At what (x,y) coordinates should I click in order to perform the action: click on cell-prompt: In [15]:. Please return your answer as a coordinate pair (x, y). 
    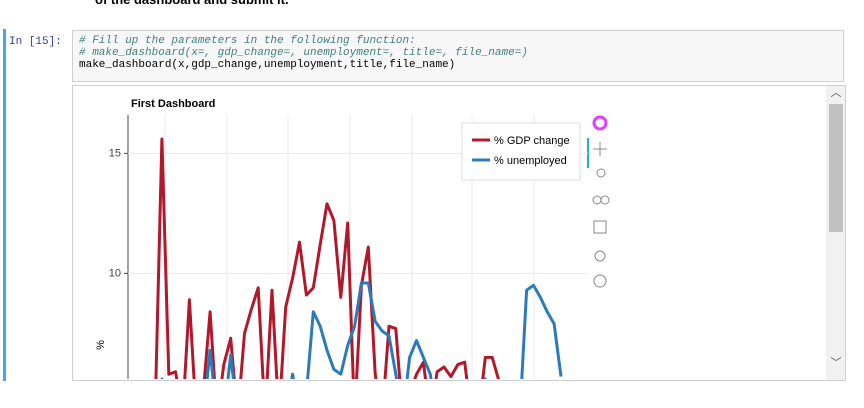
    Looking at the image, I should click on (35, 42).